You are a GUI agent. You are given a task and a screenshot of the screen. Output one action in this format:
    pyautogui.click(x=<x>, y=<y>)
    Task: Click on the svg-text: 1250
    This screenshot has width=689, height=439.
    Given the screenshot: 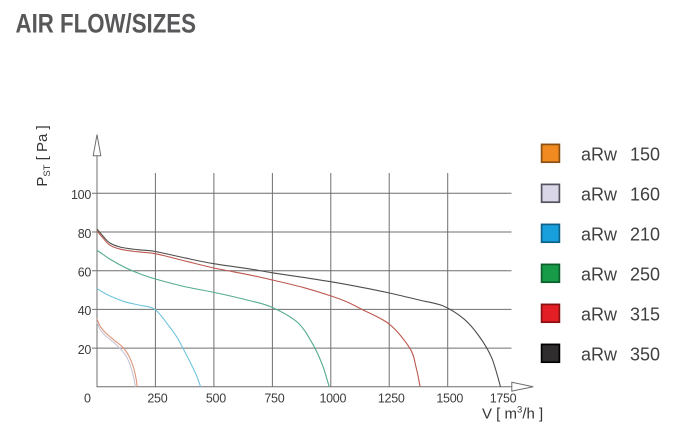 What is the action you would take?
    pyautogui.click(x=391, y=399)
    